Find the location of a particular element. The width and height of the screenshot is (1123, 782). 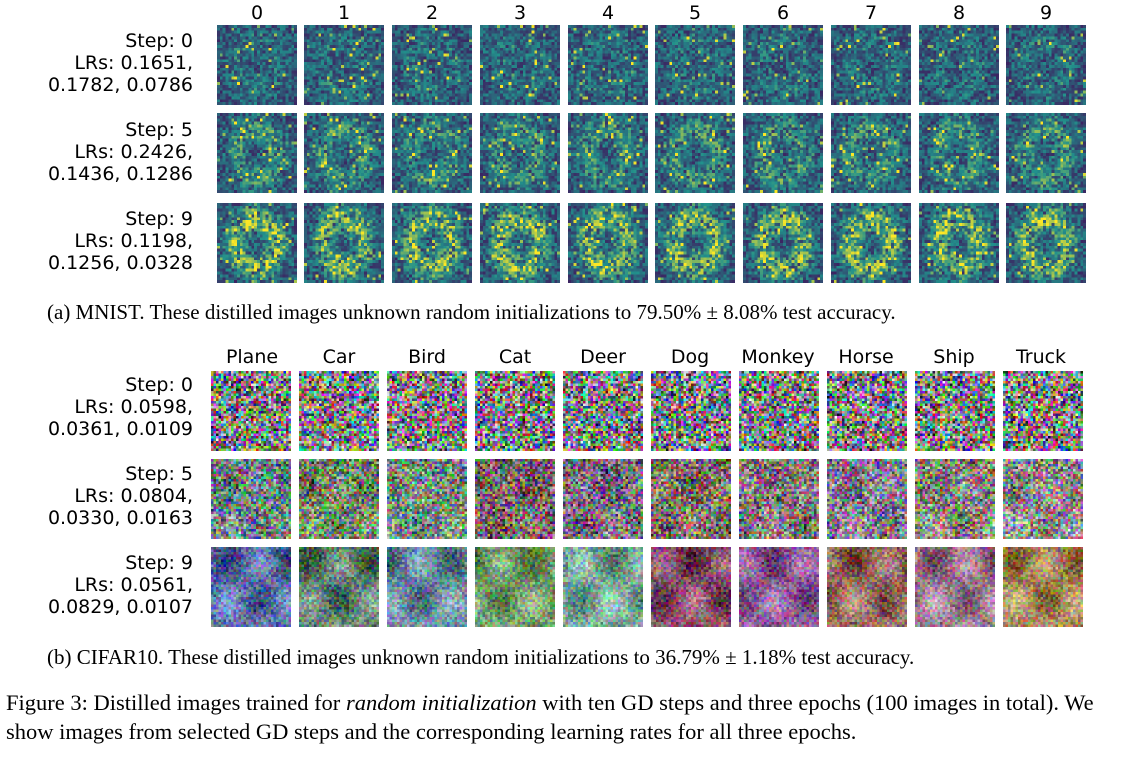

lr-label: LRs: 0.1198, is located at coordinates (133, 241).